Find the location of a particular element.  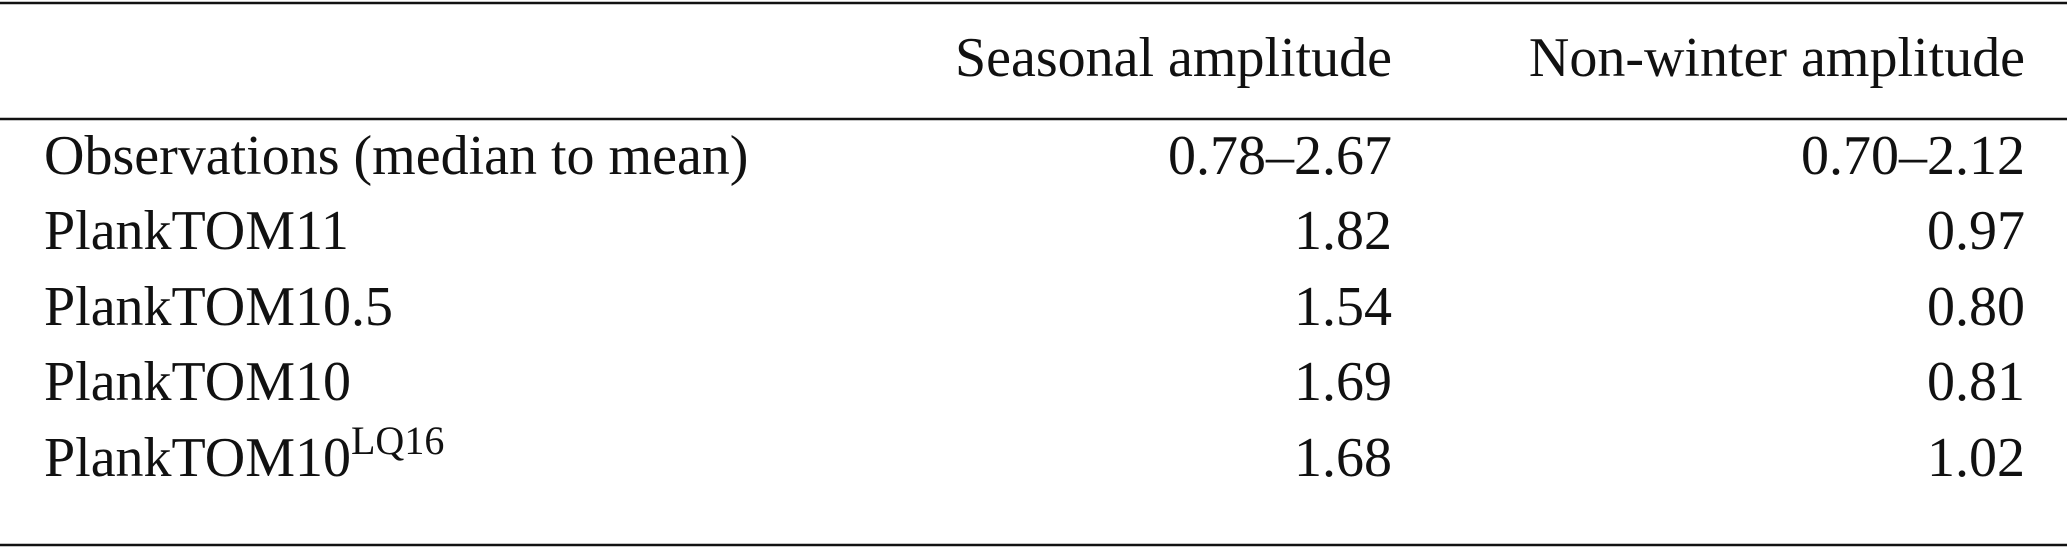

cell: 0.80 is located at coordinates (1976, 307).